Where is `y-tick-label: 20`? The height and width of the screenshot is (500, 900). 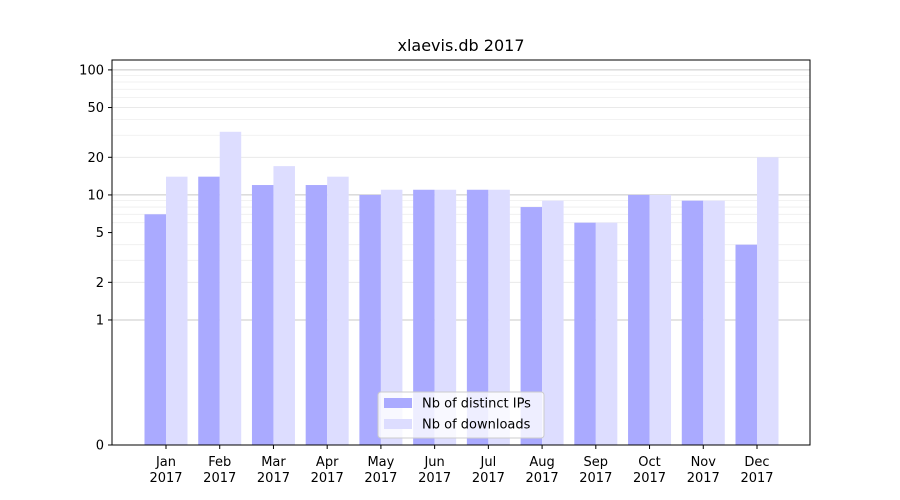 y-tick-label: 20 is located at coordinates (95, 158).